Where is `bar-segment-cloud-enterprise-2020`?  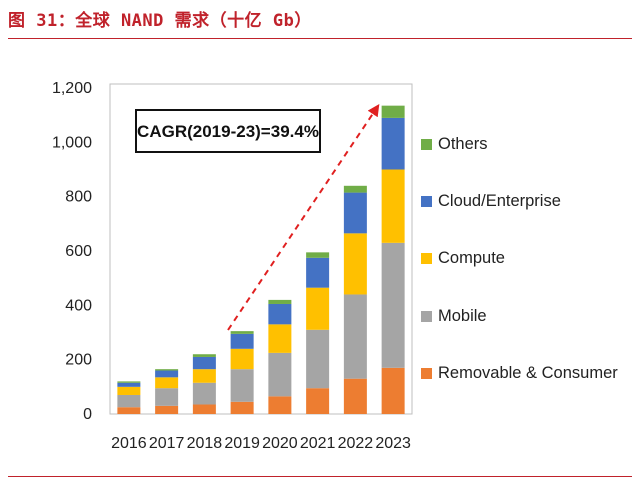 bar-segment-cloud-enterprise-2020 is located at coordinates (280, 314).